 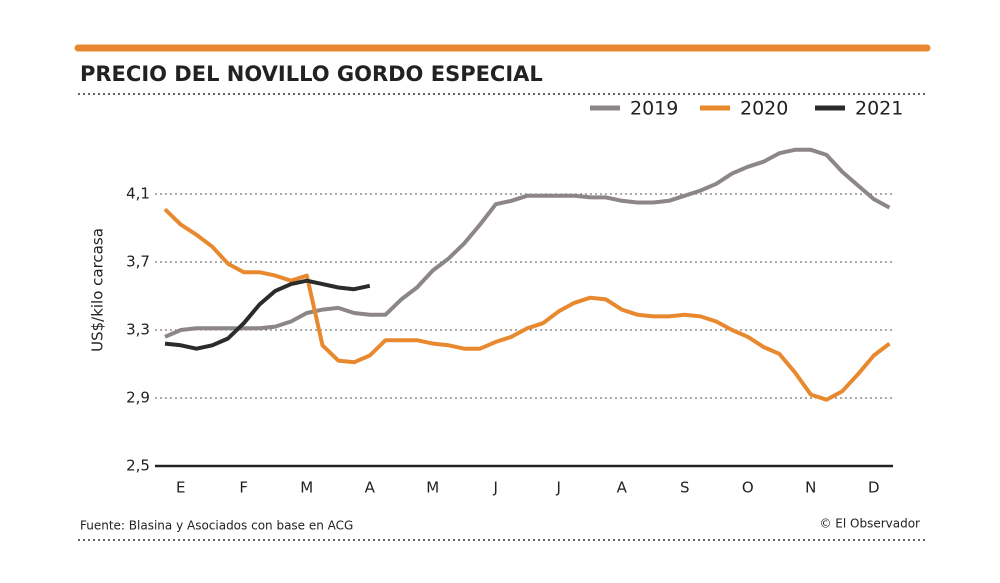 I want to click on chart-title: PRECIO DEL NOVILLO GORDO ESPECIAL, so click(x=311, y=74).